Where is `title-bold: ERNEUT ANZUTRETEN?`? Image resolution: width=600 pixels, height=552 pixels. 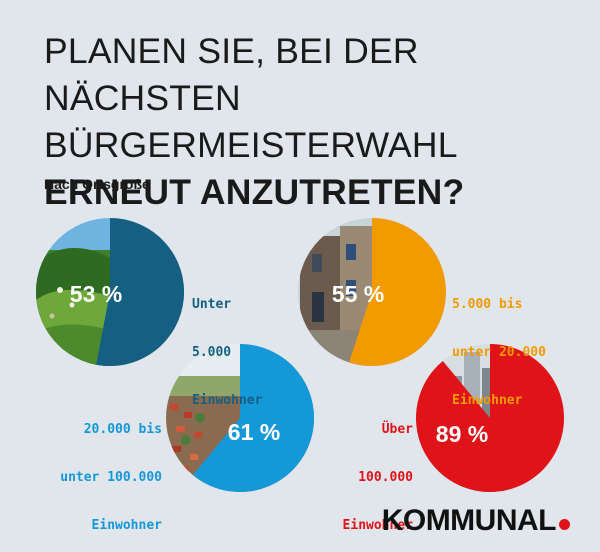 title-bold: ERNEUT ANZUTRETEN? is located at coordinates (254, 192).